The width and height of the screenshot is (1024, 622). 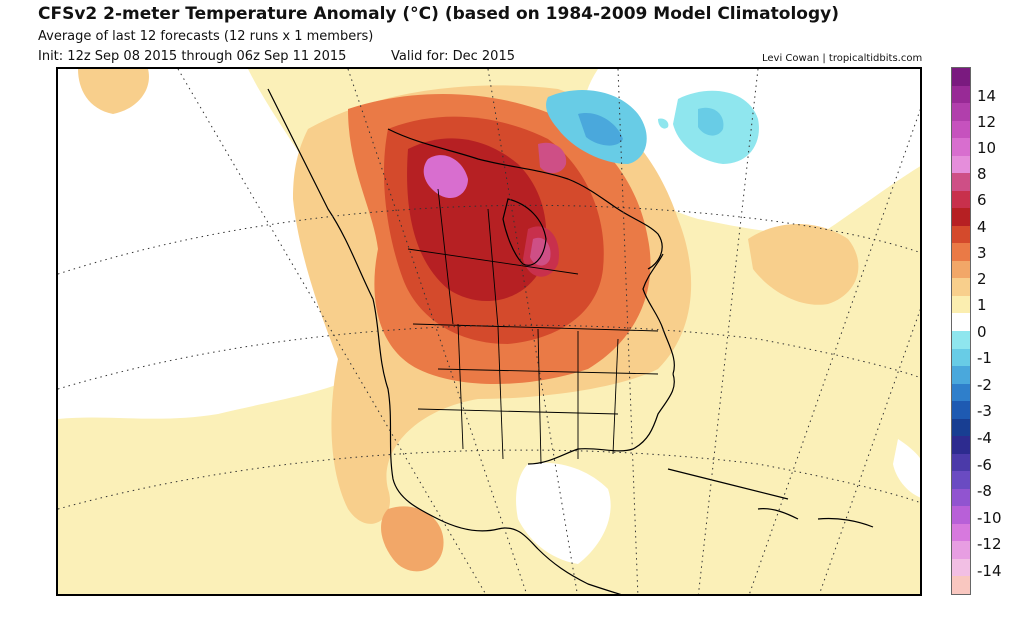 I want to click on colorbar-label: 3, so click(x=982, y=253).